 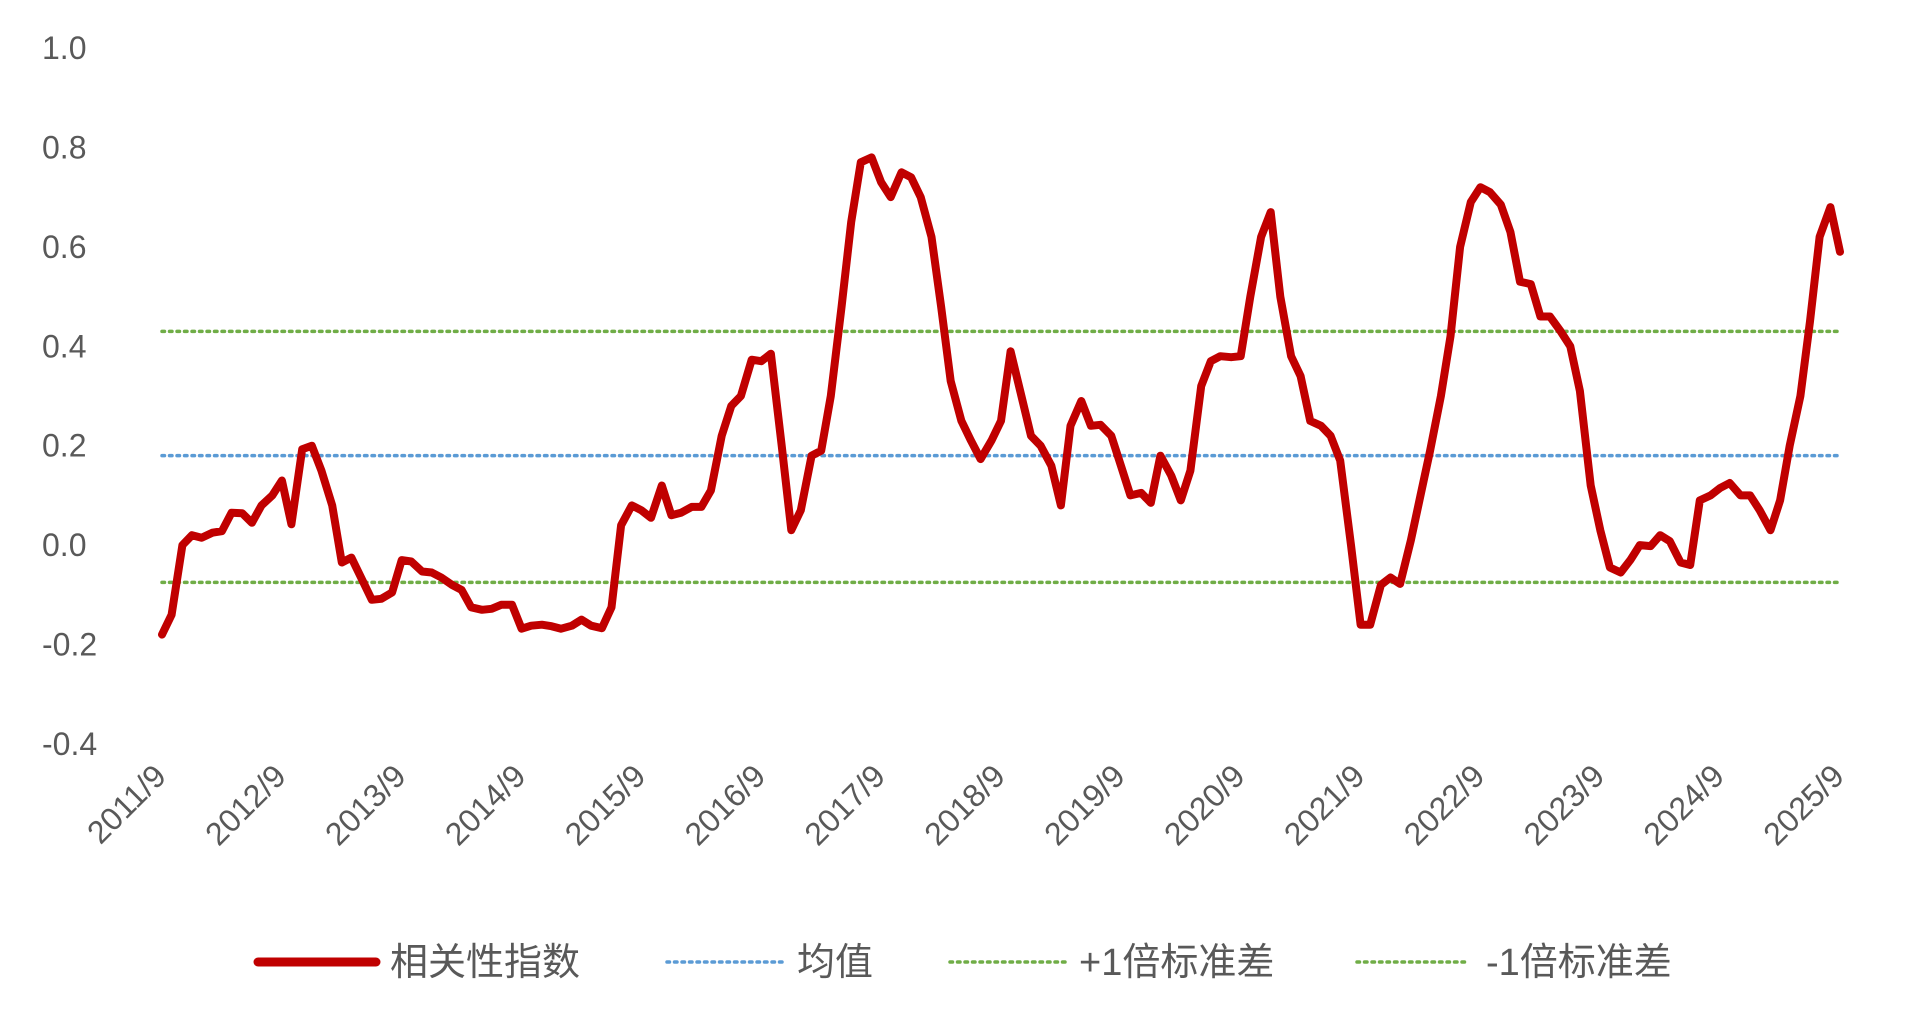 I want to click on x-tick-label: 2015/9, so click(x=605, y=804).